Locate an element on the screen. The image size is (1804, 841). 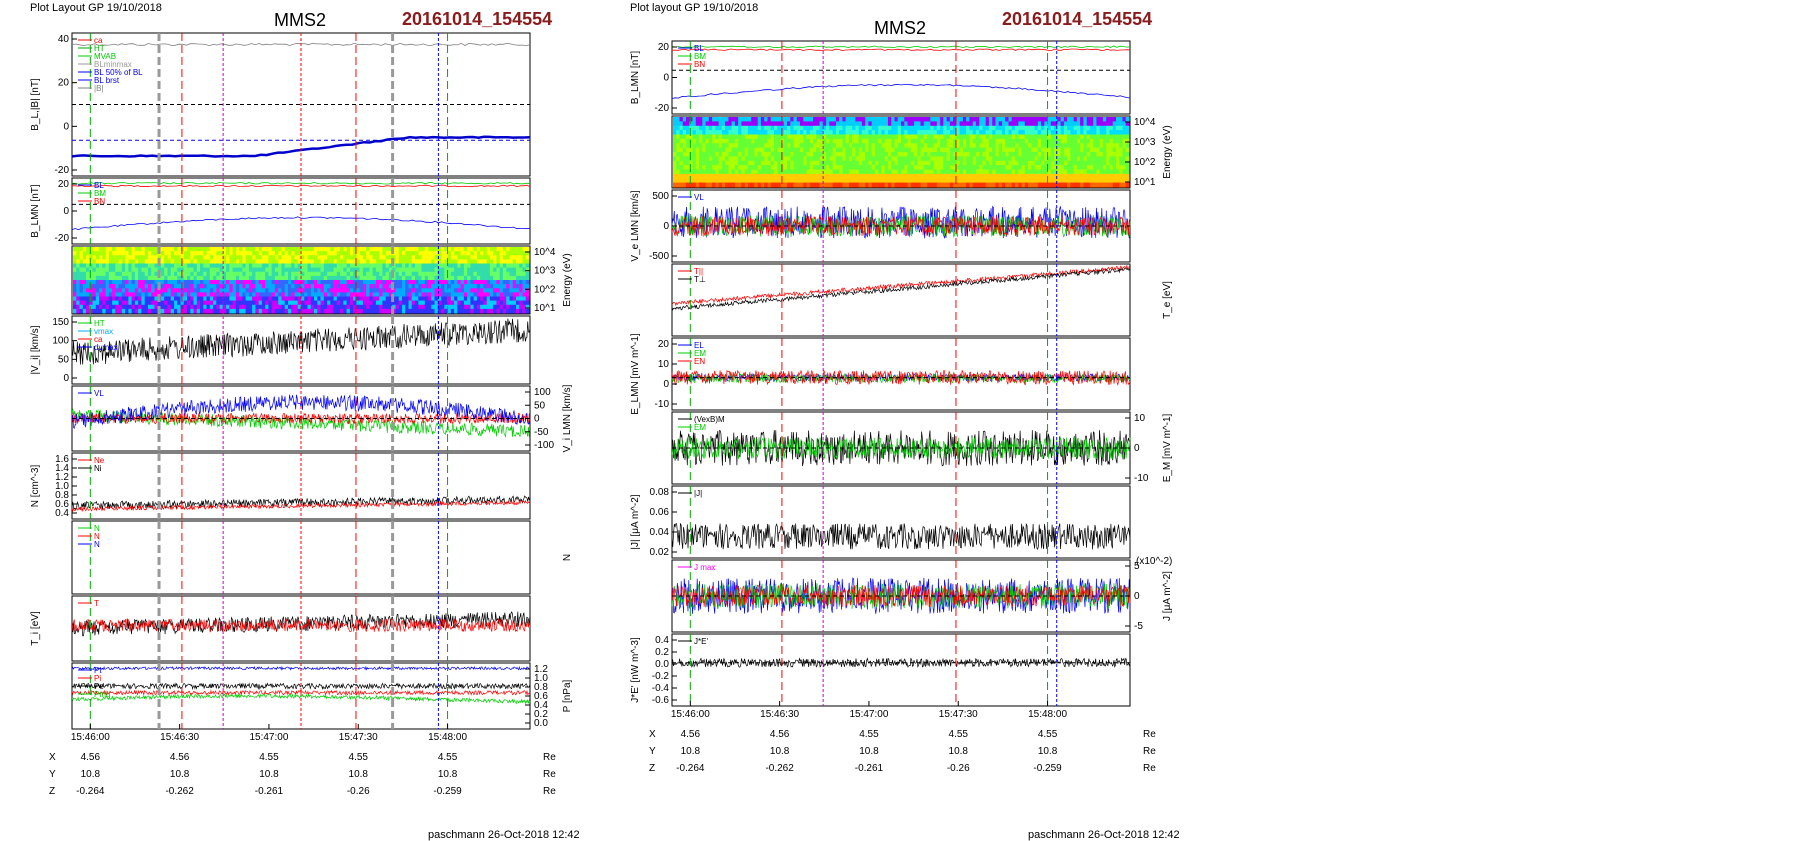
right-panel-6-tick-label: 0.04 is located at coordinates (660, 532).